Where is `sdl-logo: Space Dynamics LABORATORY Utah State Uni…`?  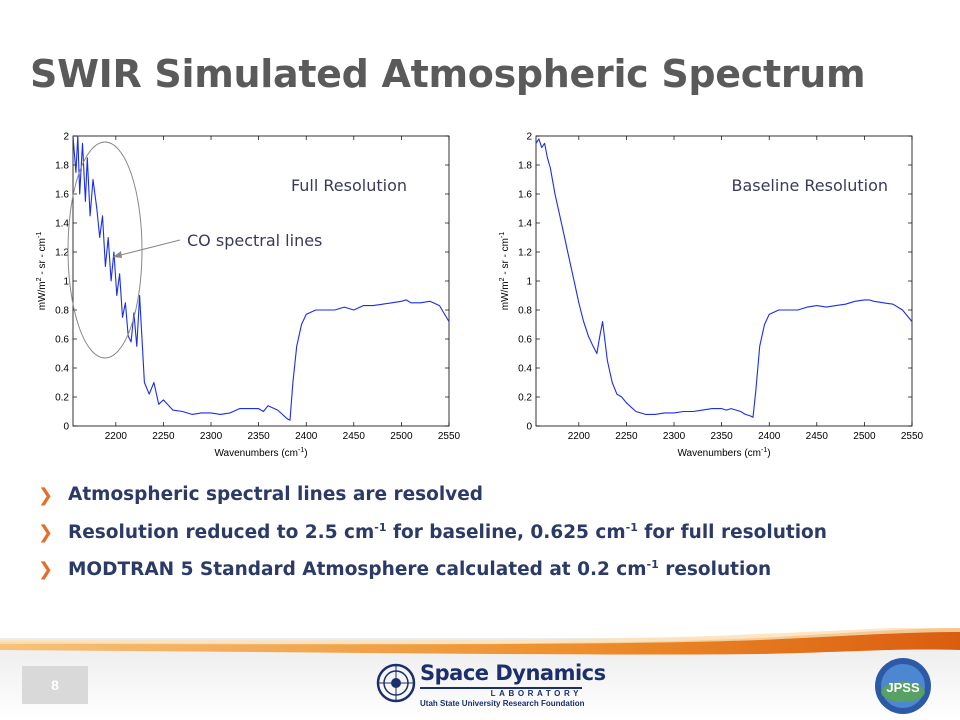
sdl-logo: Space Dynamics LABORATORY Utah State Uni… is located at coordinates (501, 684).